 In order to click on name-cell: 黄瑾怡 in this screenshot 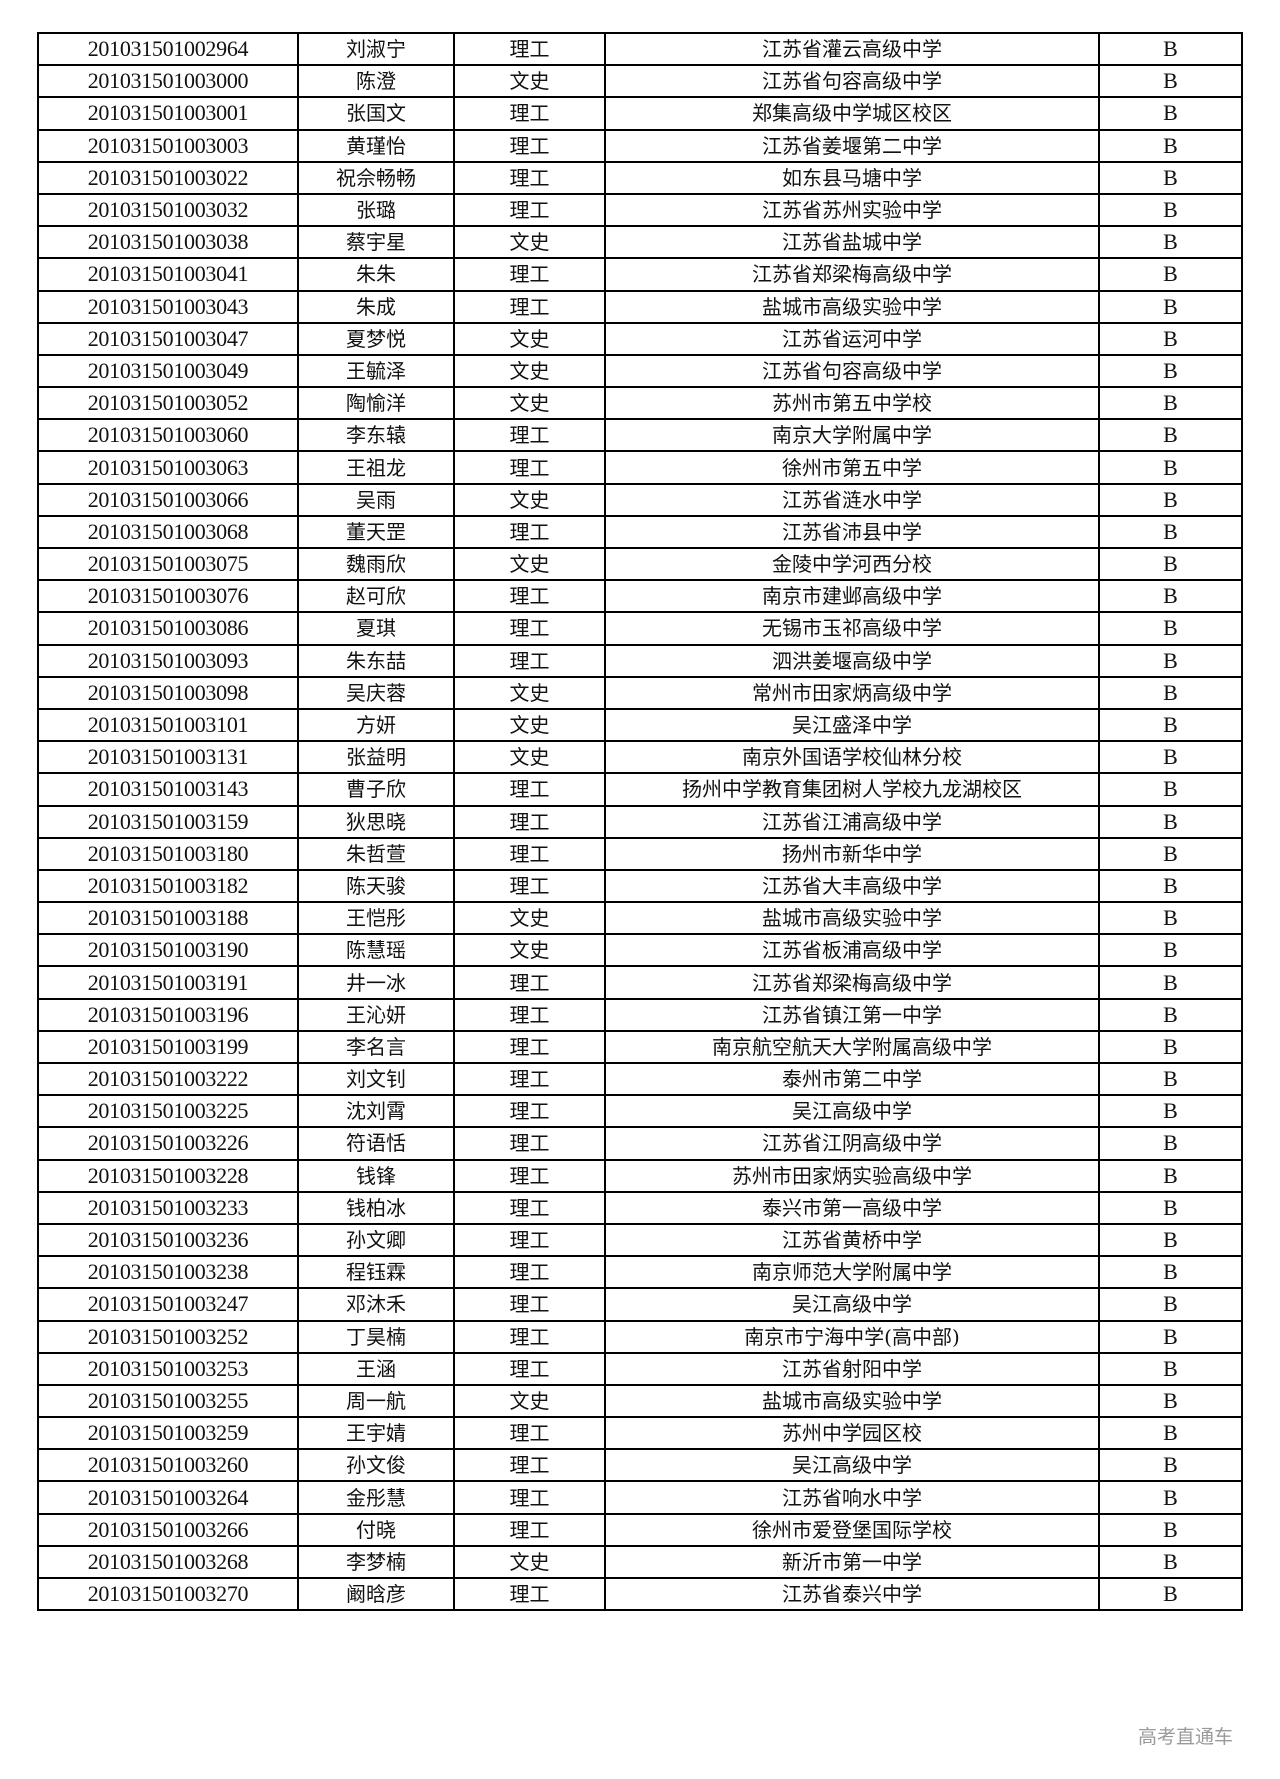, I will do `click(376, 145)`.